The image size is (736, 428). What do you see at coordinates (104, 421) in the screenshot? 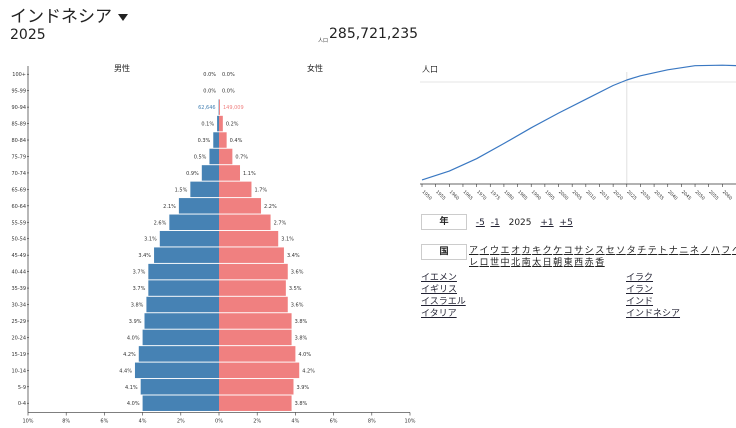
I see `x-tick-label: 6%` at bounding box center [104, 421].